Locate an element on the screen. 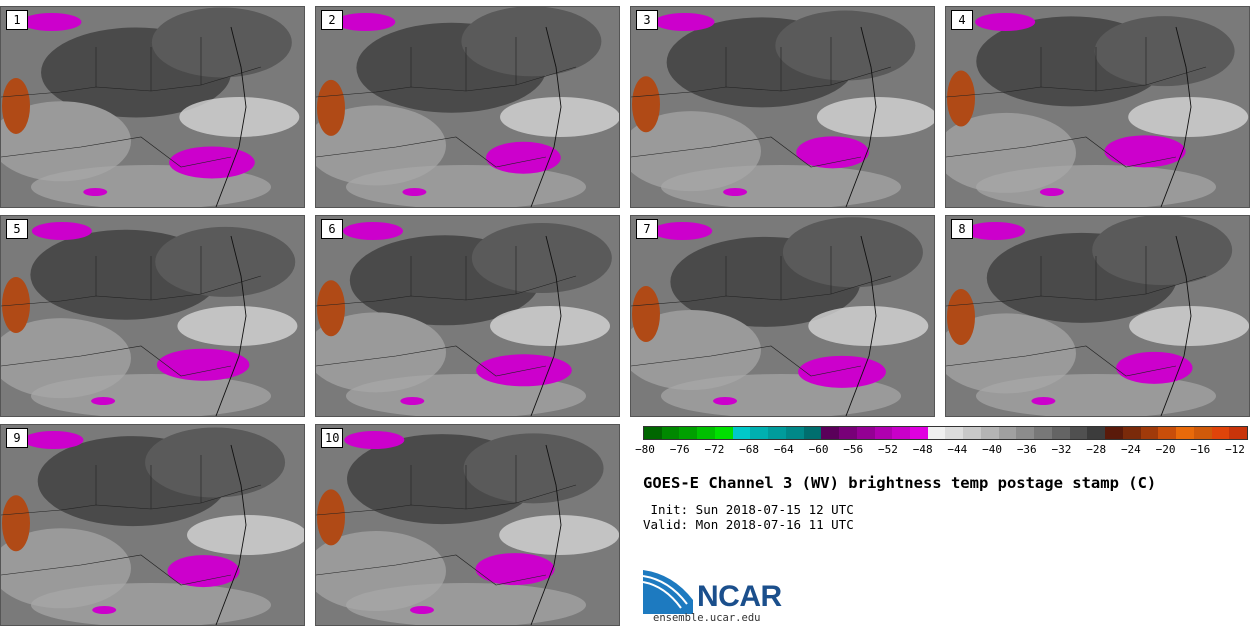  panel-7: 7 is located at coordinates (782, 316).